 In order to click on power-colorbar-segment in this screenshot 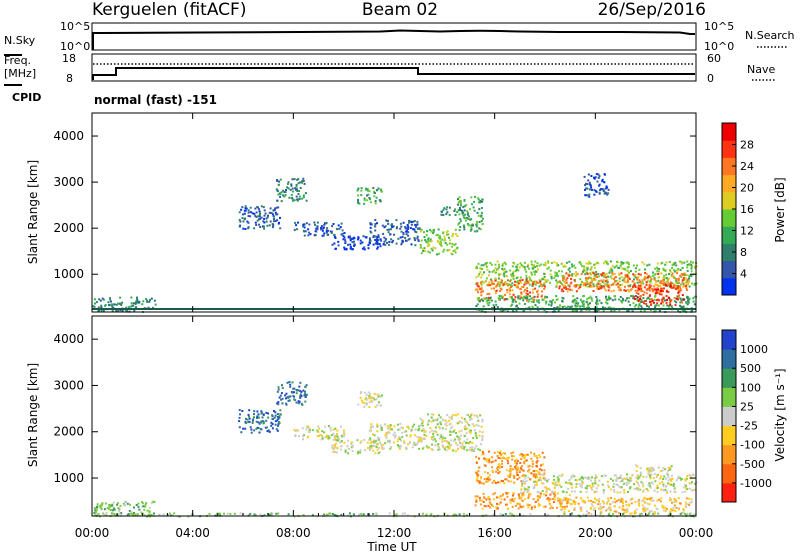, I will do `click(729, 286)`.